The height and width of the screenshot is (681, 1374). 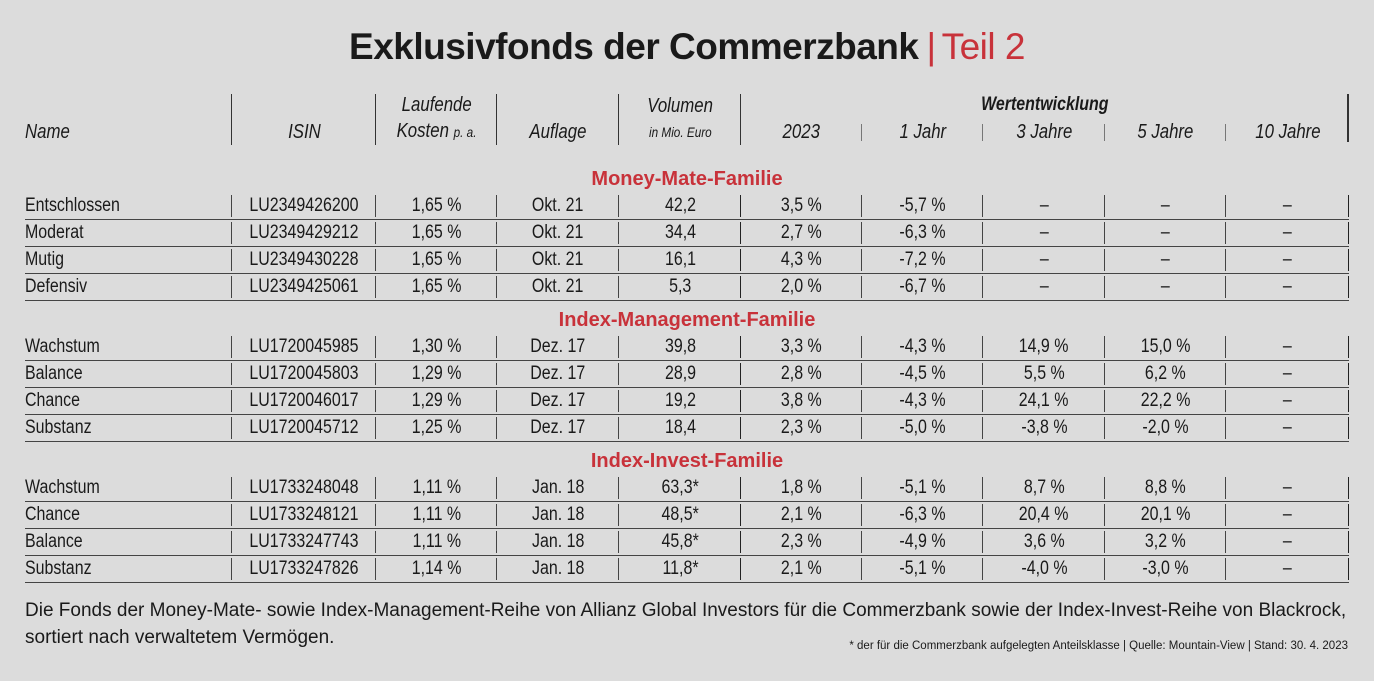 I want to click on cell-volumen: 5,3, so click(x=680, y=287).